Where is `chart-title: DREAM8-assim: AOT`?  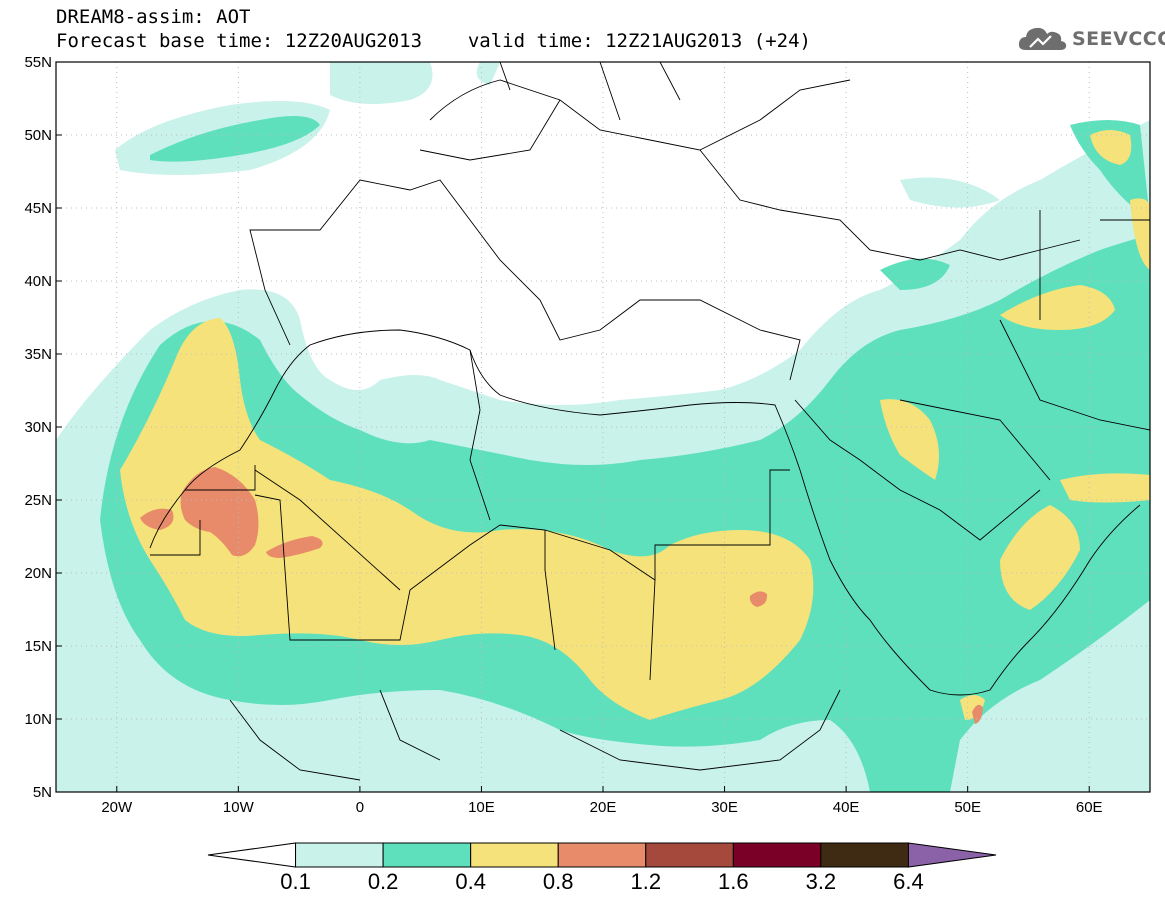
chart-title: DREAM8-assim: AOT is located at coordinates (153, 17).